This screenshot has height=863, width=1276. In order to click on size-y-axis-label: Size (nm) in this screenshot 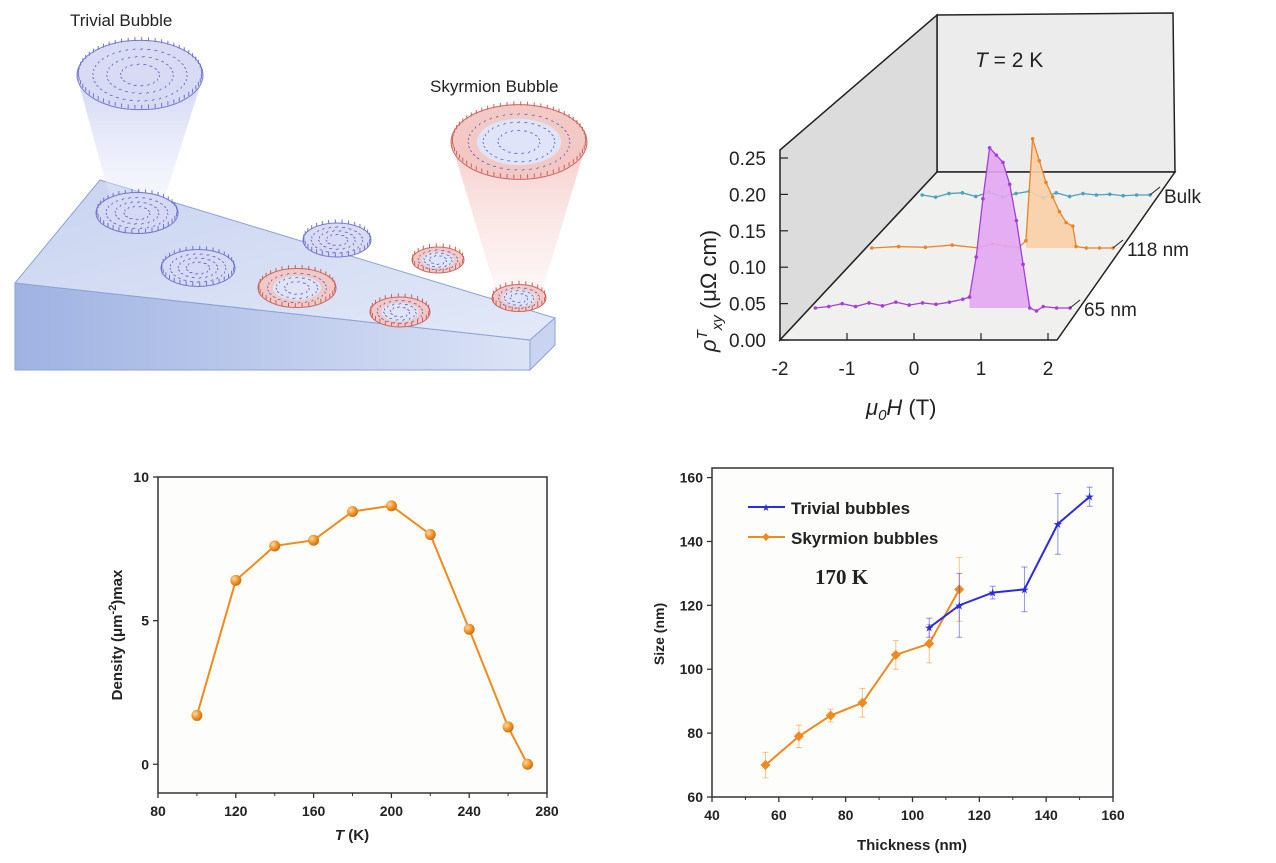, I will do `click(659, 634)`.